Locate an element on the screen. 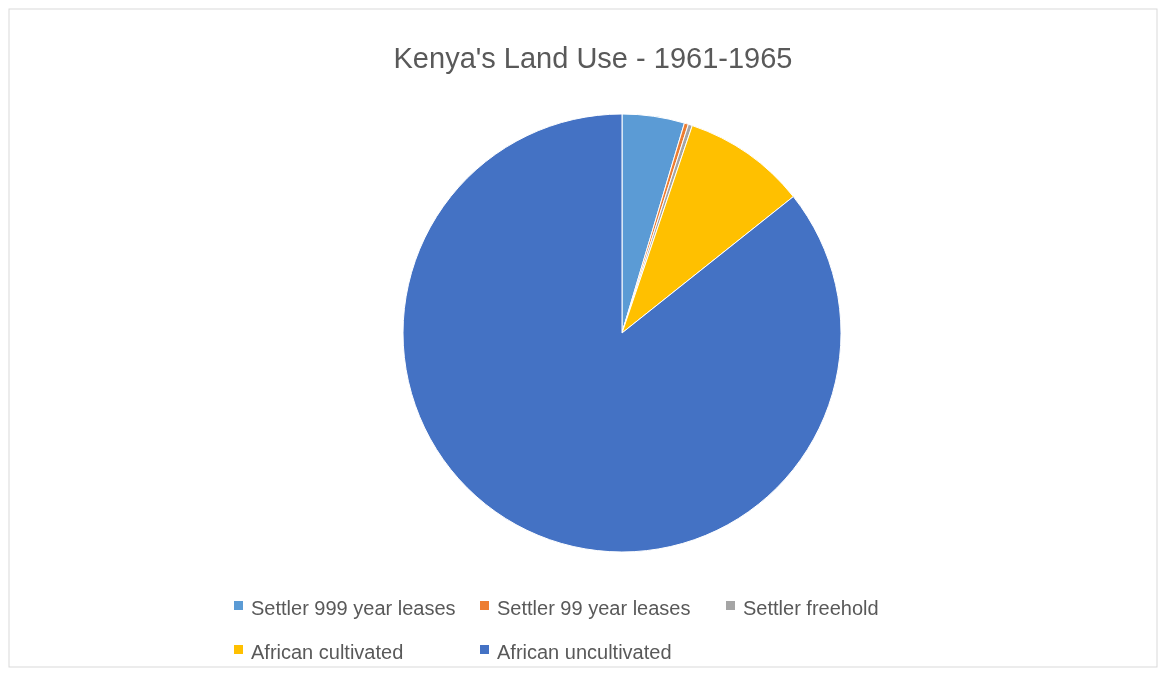 The height and width of the screenshot is (675, 1166). legend-label: Settler freehold is located at coordinates (811, 608).